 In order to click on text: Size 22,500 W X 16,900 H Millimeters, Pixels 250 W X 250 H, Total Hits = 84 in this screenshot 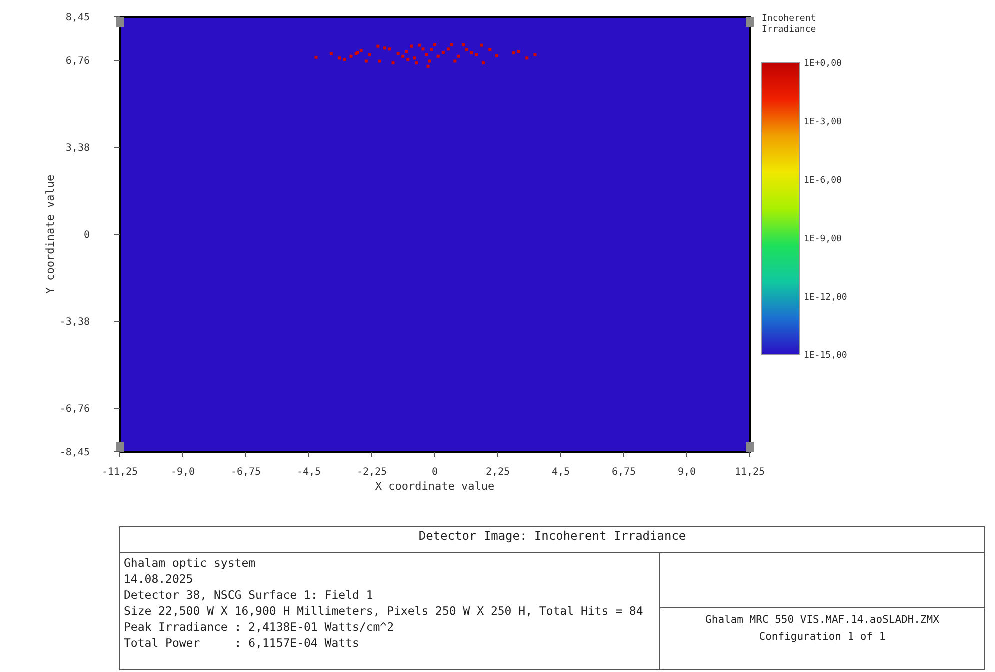, I will do `click(384, 611)`.